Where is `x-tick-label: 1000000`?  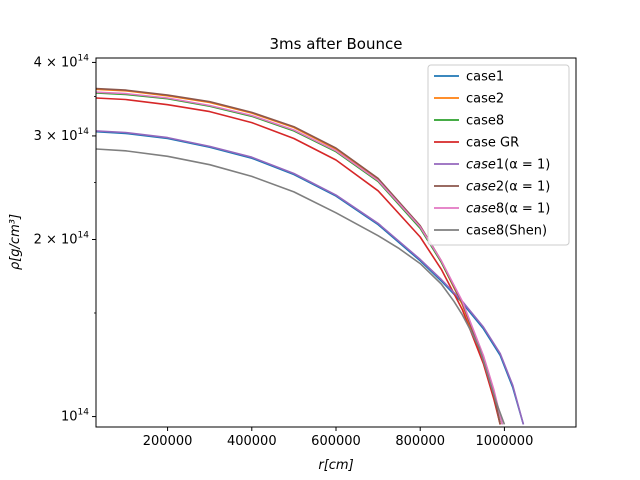
x-tick-label: 1000000 is located at coordinates (504, 441).